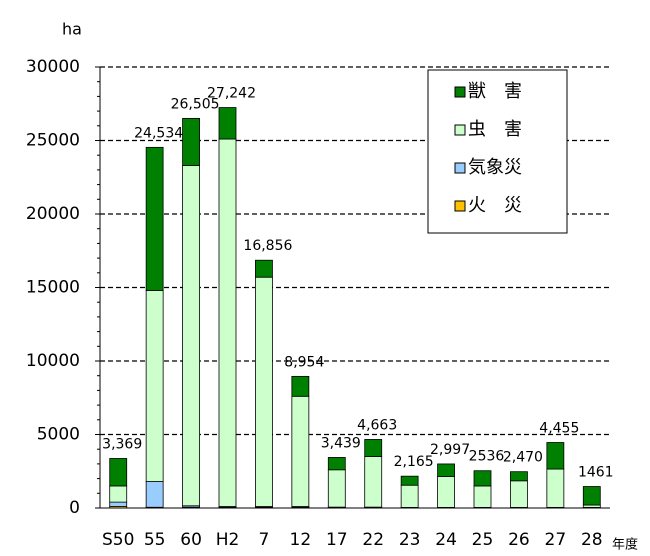 Image resolution: width=650 pixels, height=556 pixels. What do you see at coordinates (625, 545) in the screenshot?
I see `x-axis-label: 年度` at bounding box center [625, 545].